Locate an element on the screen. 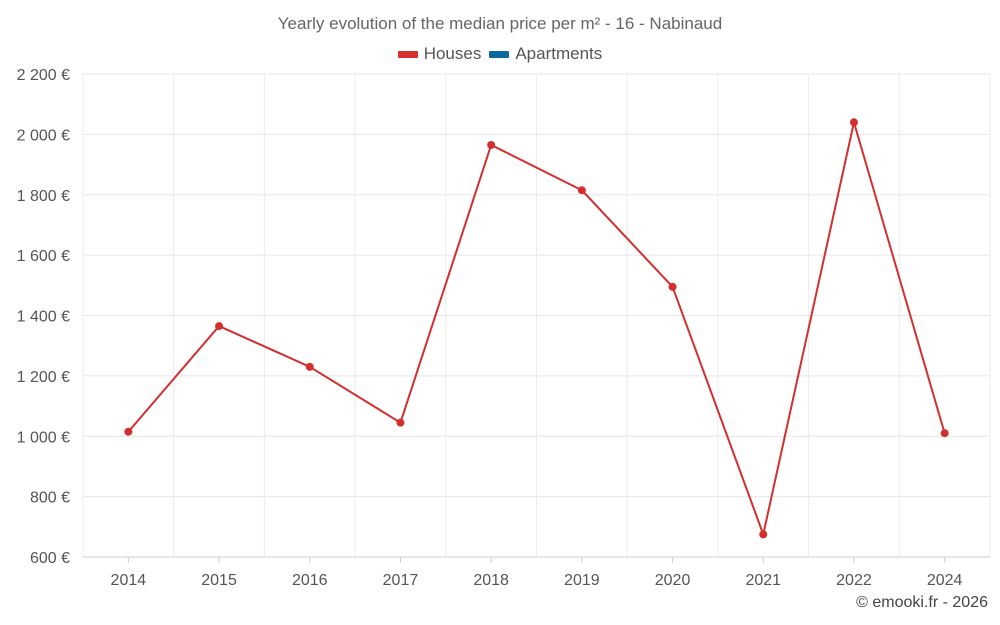 The width and height of the screenshot is (1000, 625). legend-swatch-apartments is located at coordinates (499, 54).